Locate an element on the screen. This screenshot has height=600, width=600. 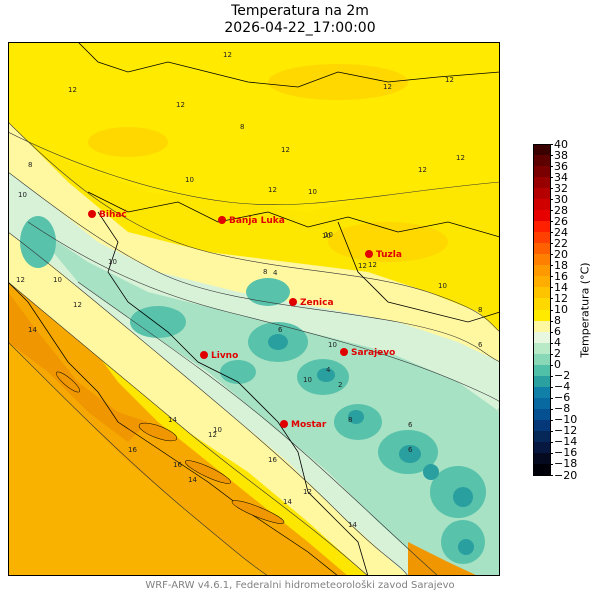
colorbar-tick-label: 8 is located at coordinates (557, 321).